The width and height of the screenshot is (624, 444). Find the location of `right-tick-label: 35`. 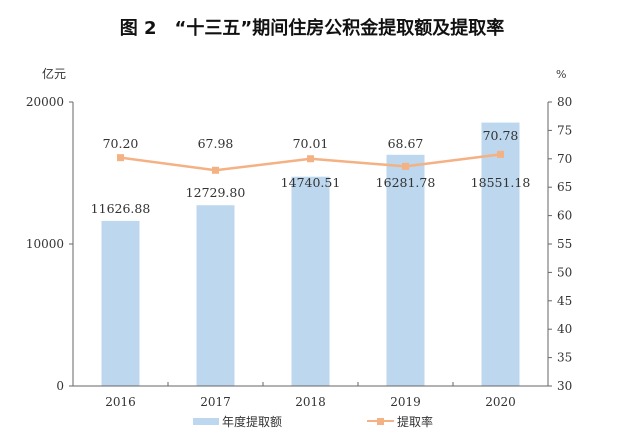

right-tick-label: 35 is located at coordinates (564, 358).